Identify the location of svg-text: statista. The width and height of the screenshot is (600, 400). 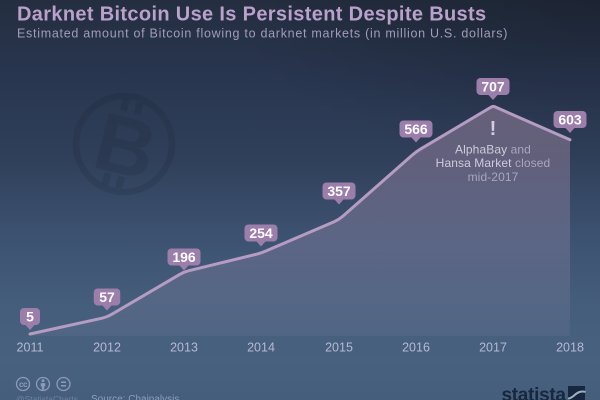
(534, 392).